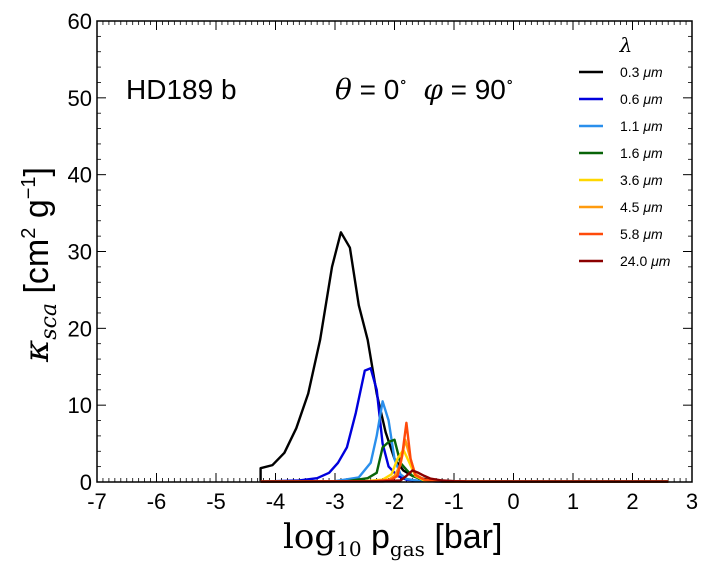 The image size is (708, 573). I want to click on x-tick-label: 1, so click(573, 501).